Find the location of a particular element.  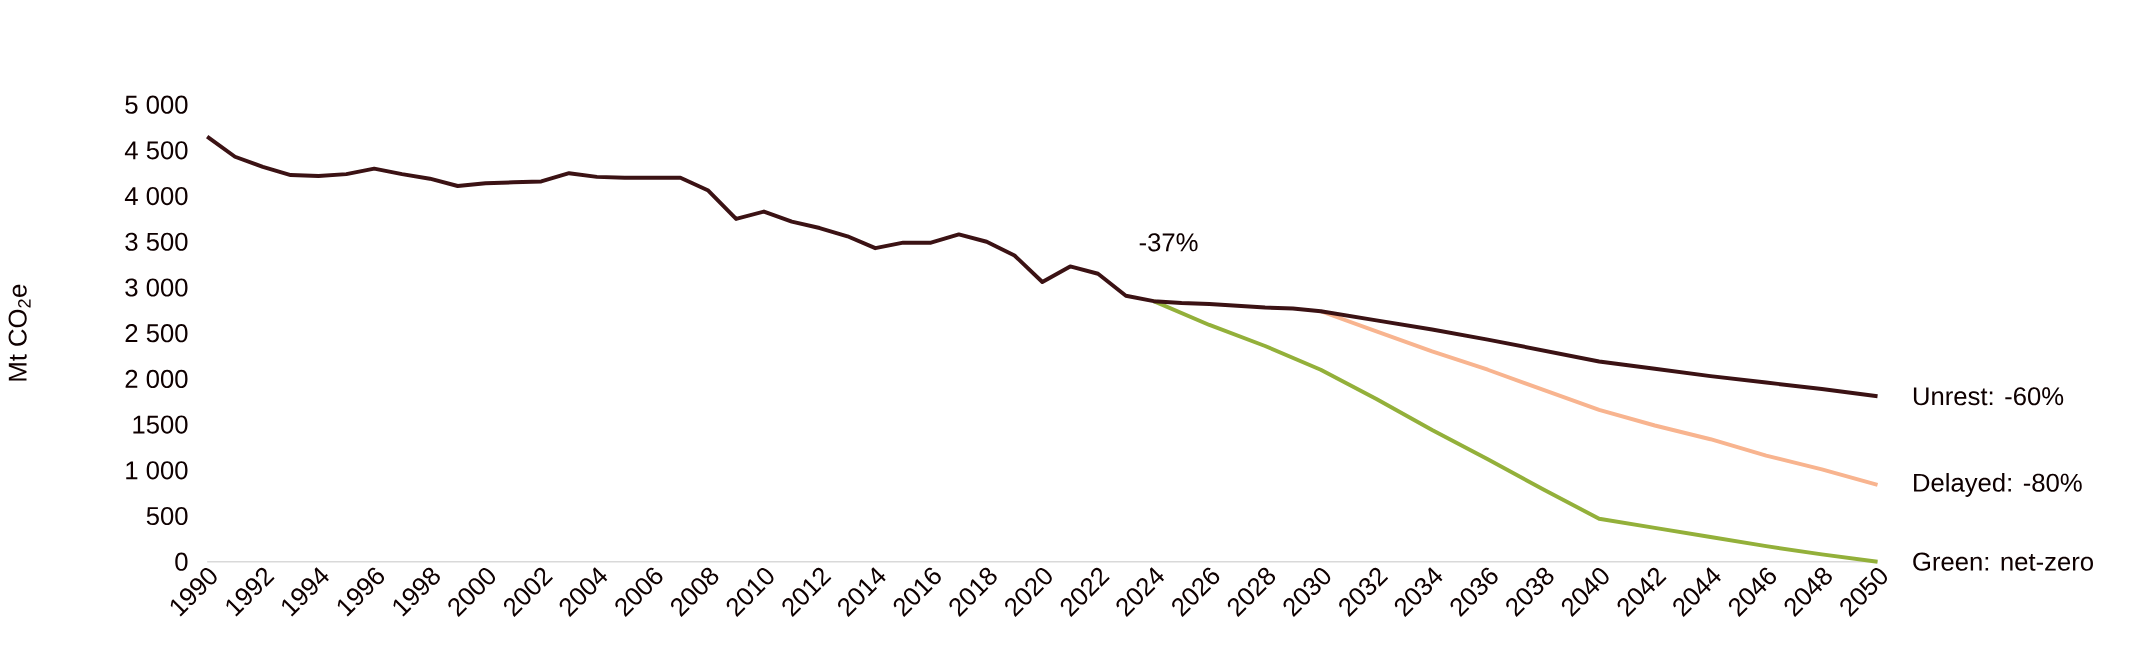

y-tick-label: 1 000 is located at coordinates (157, 470).